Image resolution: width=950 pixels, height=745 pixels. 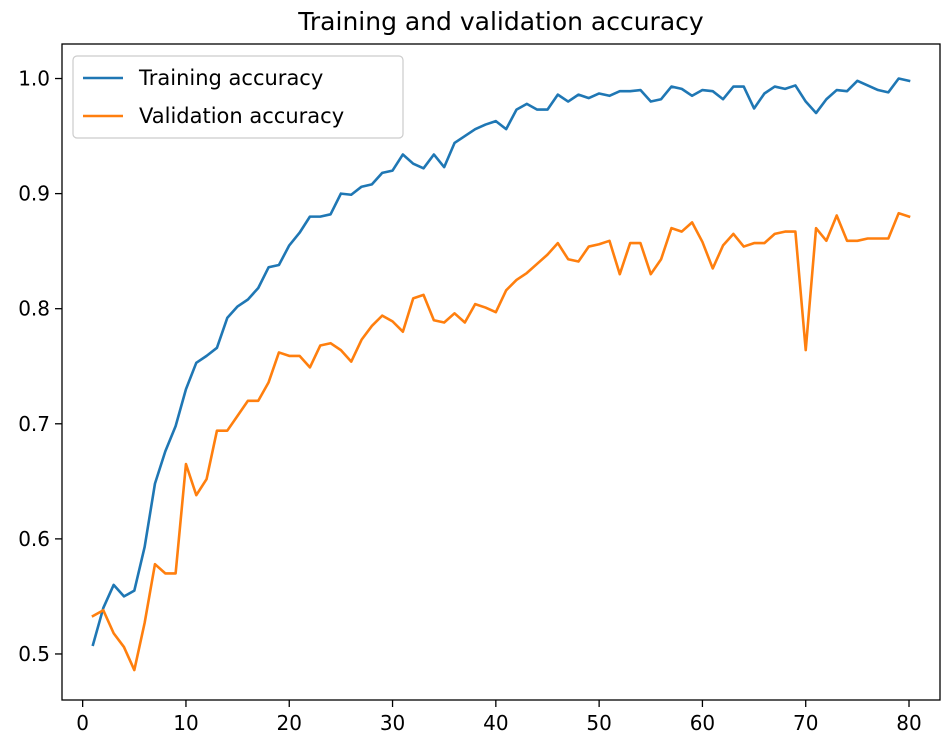 I want to click on legend-label: Validation accuracy, so click(x=241, y=116).